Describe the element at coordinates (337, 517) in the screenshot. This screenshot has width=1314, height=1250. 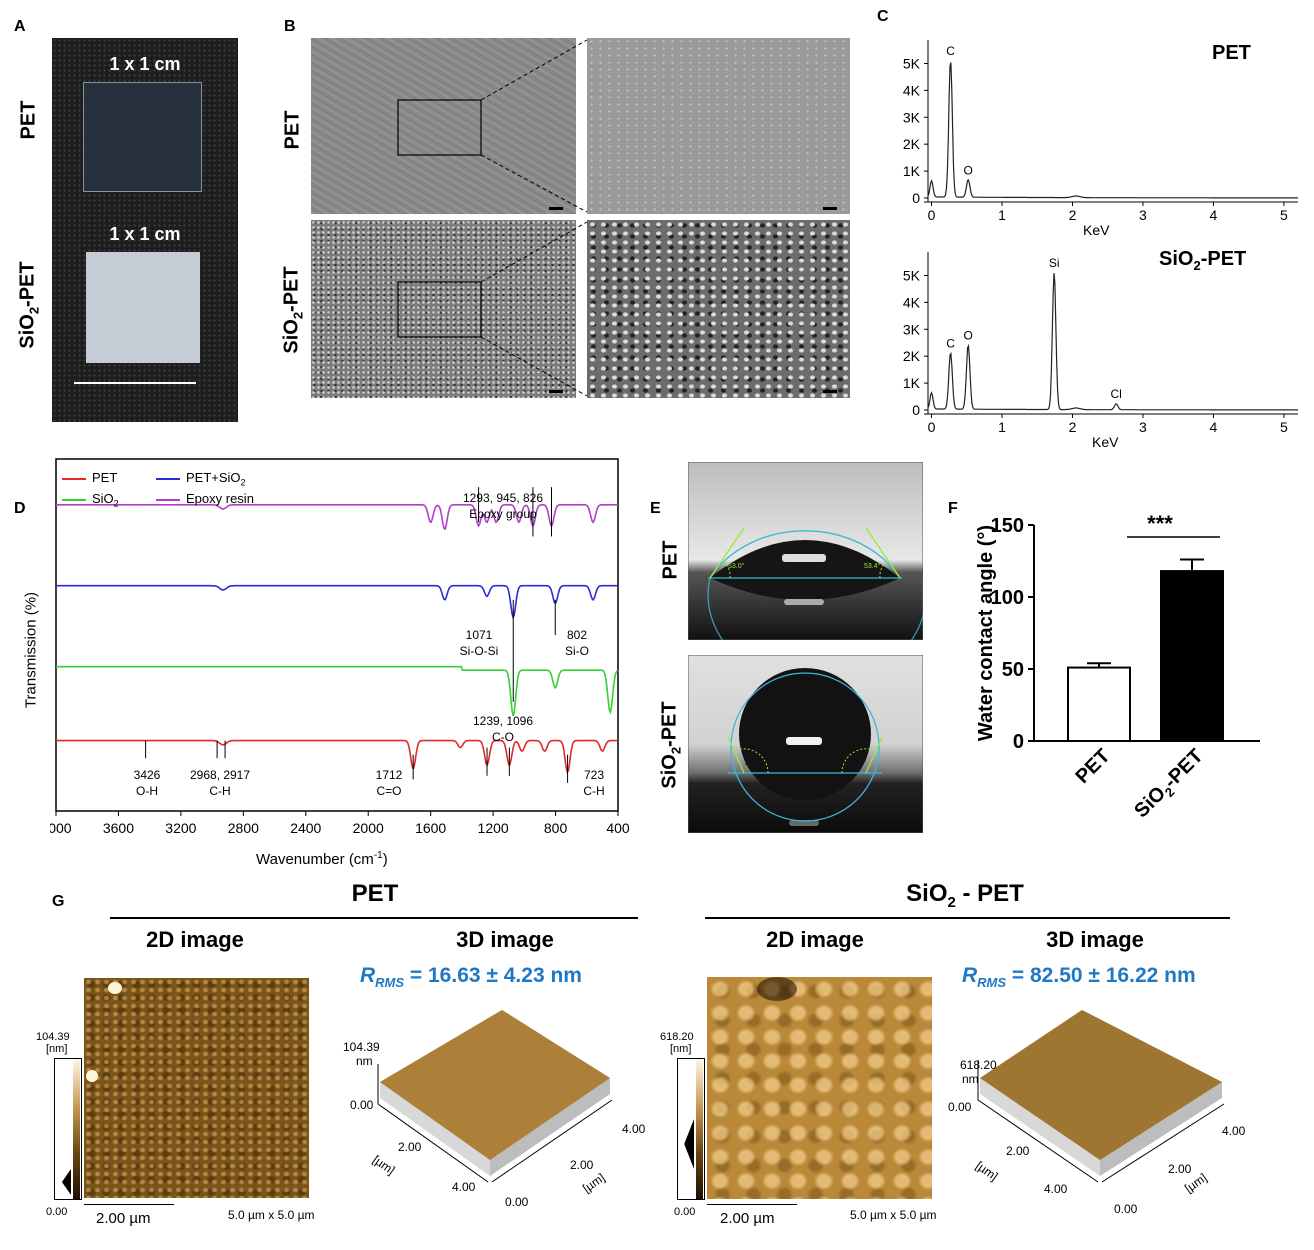
I see `series-line-epoxy-resin` at that location.